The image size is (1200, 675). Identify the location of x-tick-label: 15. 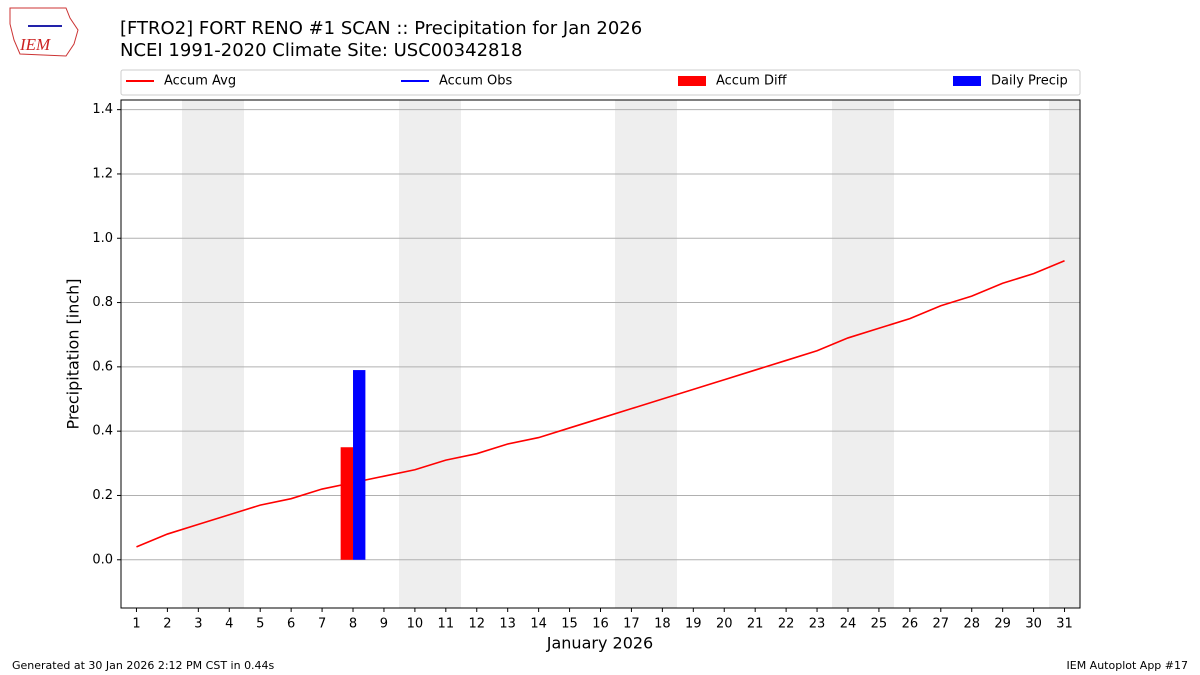
(569, 624).